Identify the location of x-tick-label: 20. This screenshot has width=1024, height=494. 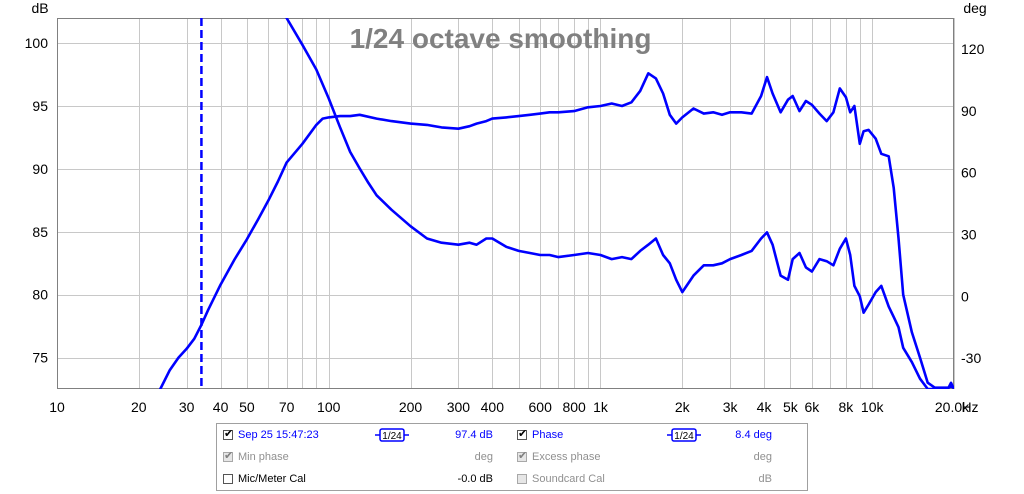
(139, 407).